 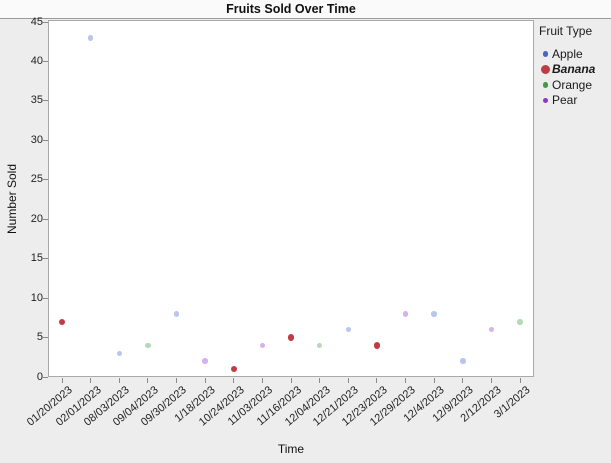 What do you see at coordinates (39, 376) in the screenshot?
I see `y-axis-tick-label: 0` at bounding box center [39, 376].